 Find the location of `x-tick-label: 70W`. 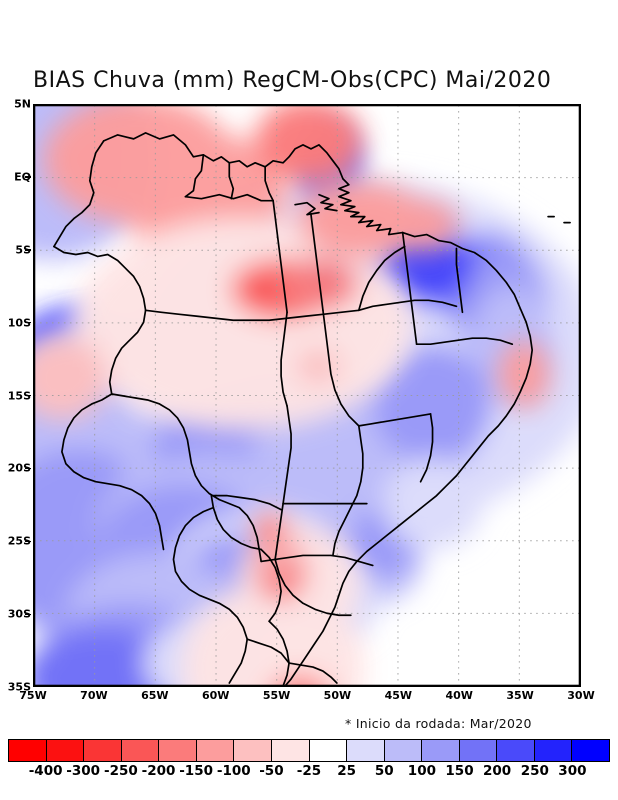

x-tick-label: 70W is located at coordinates (94, 695).